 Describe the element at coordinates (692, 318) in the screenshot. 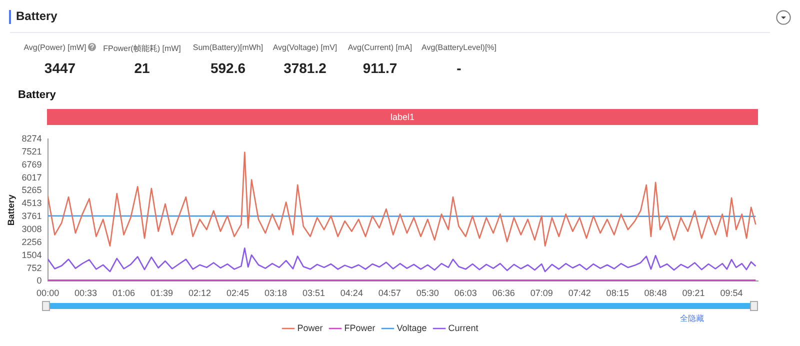

I see `text: 全隐藏` at that location.